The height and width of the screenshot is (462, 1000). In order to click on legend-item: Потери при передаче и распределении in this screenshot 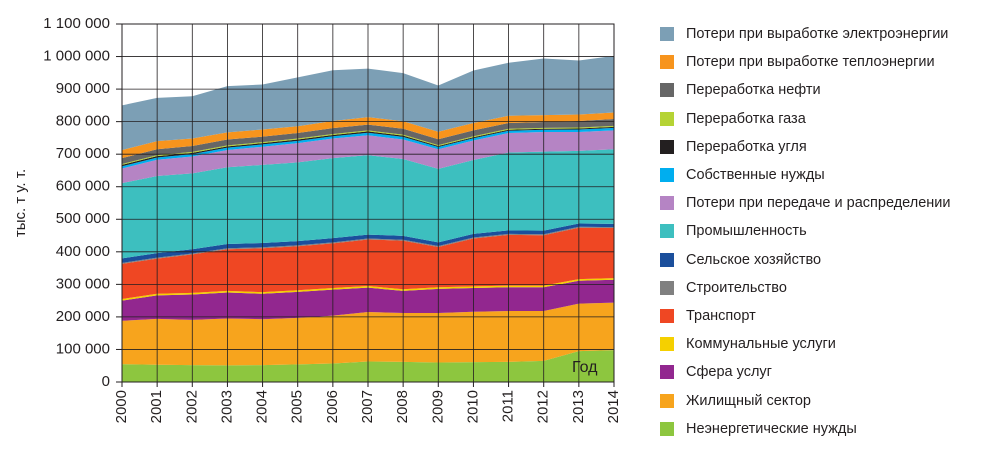, I will do `click(805, 203)`.